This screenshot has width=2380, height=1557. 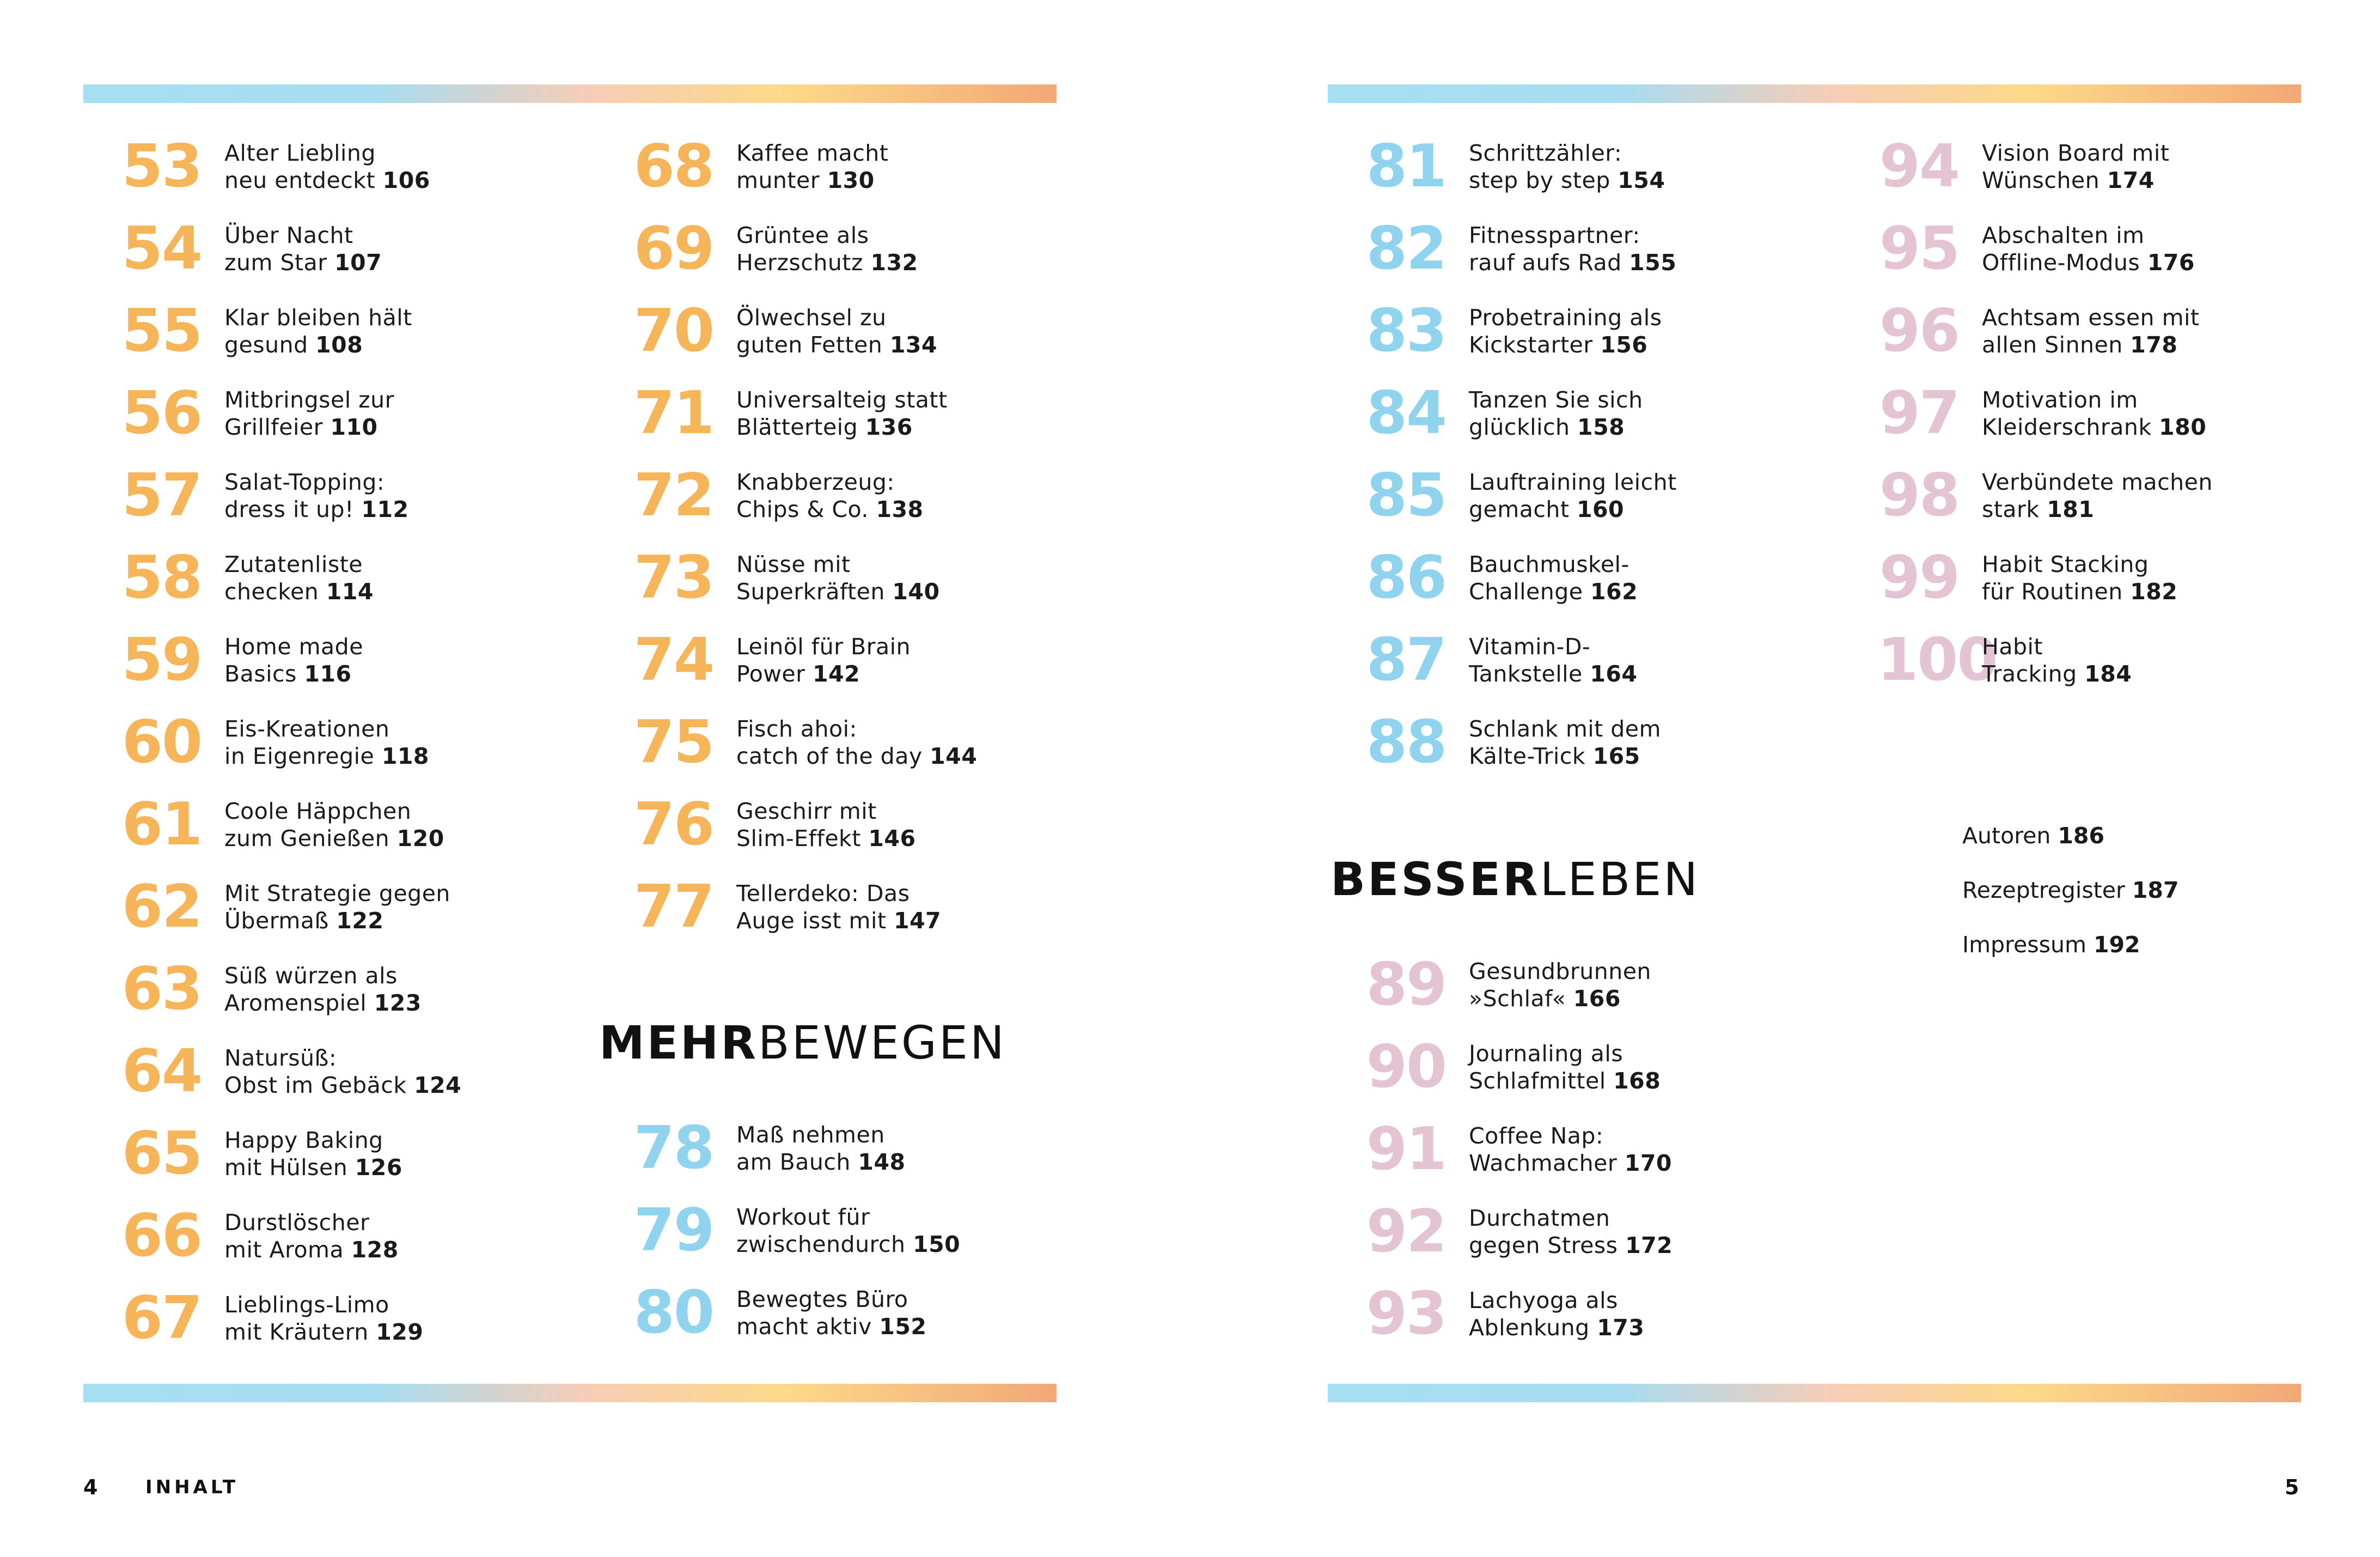 I want to click on toc-entry: 55 Klar bleiben hält gesund 108, so click(x=351, y=342).